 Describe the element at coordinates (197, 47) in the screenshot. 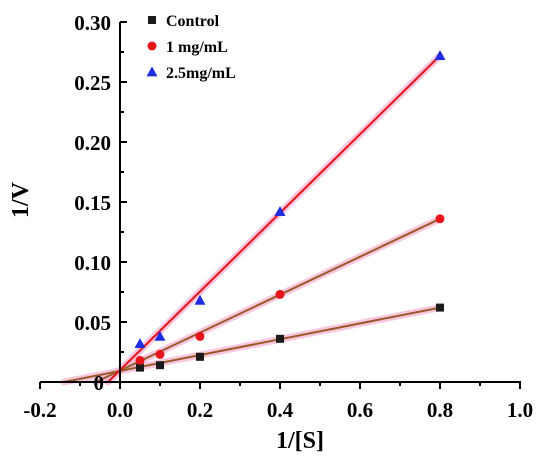

I see `legend-label: 1 mg/mL` at that location.